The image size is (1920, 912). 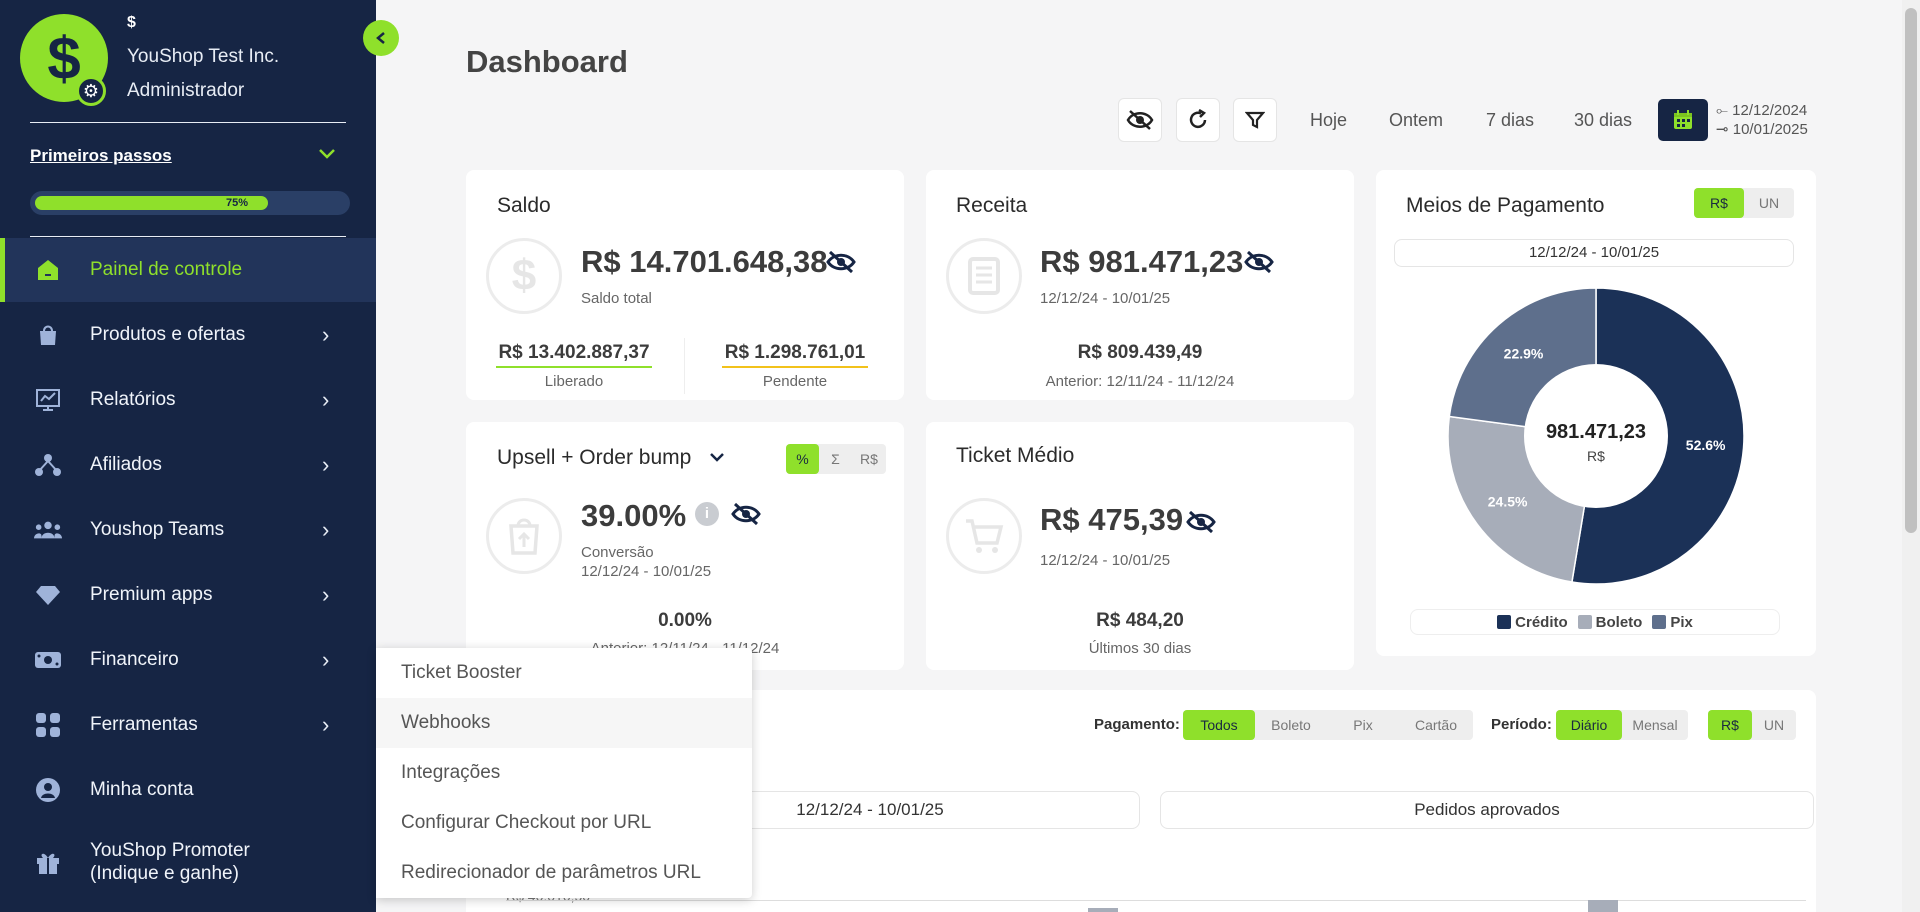 What do you see at coordinates (64, 58) in the screenshot?
I see `avatar: $` at bounding box center [64, 58].